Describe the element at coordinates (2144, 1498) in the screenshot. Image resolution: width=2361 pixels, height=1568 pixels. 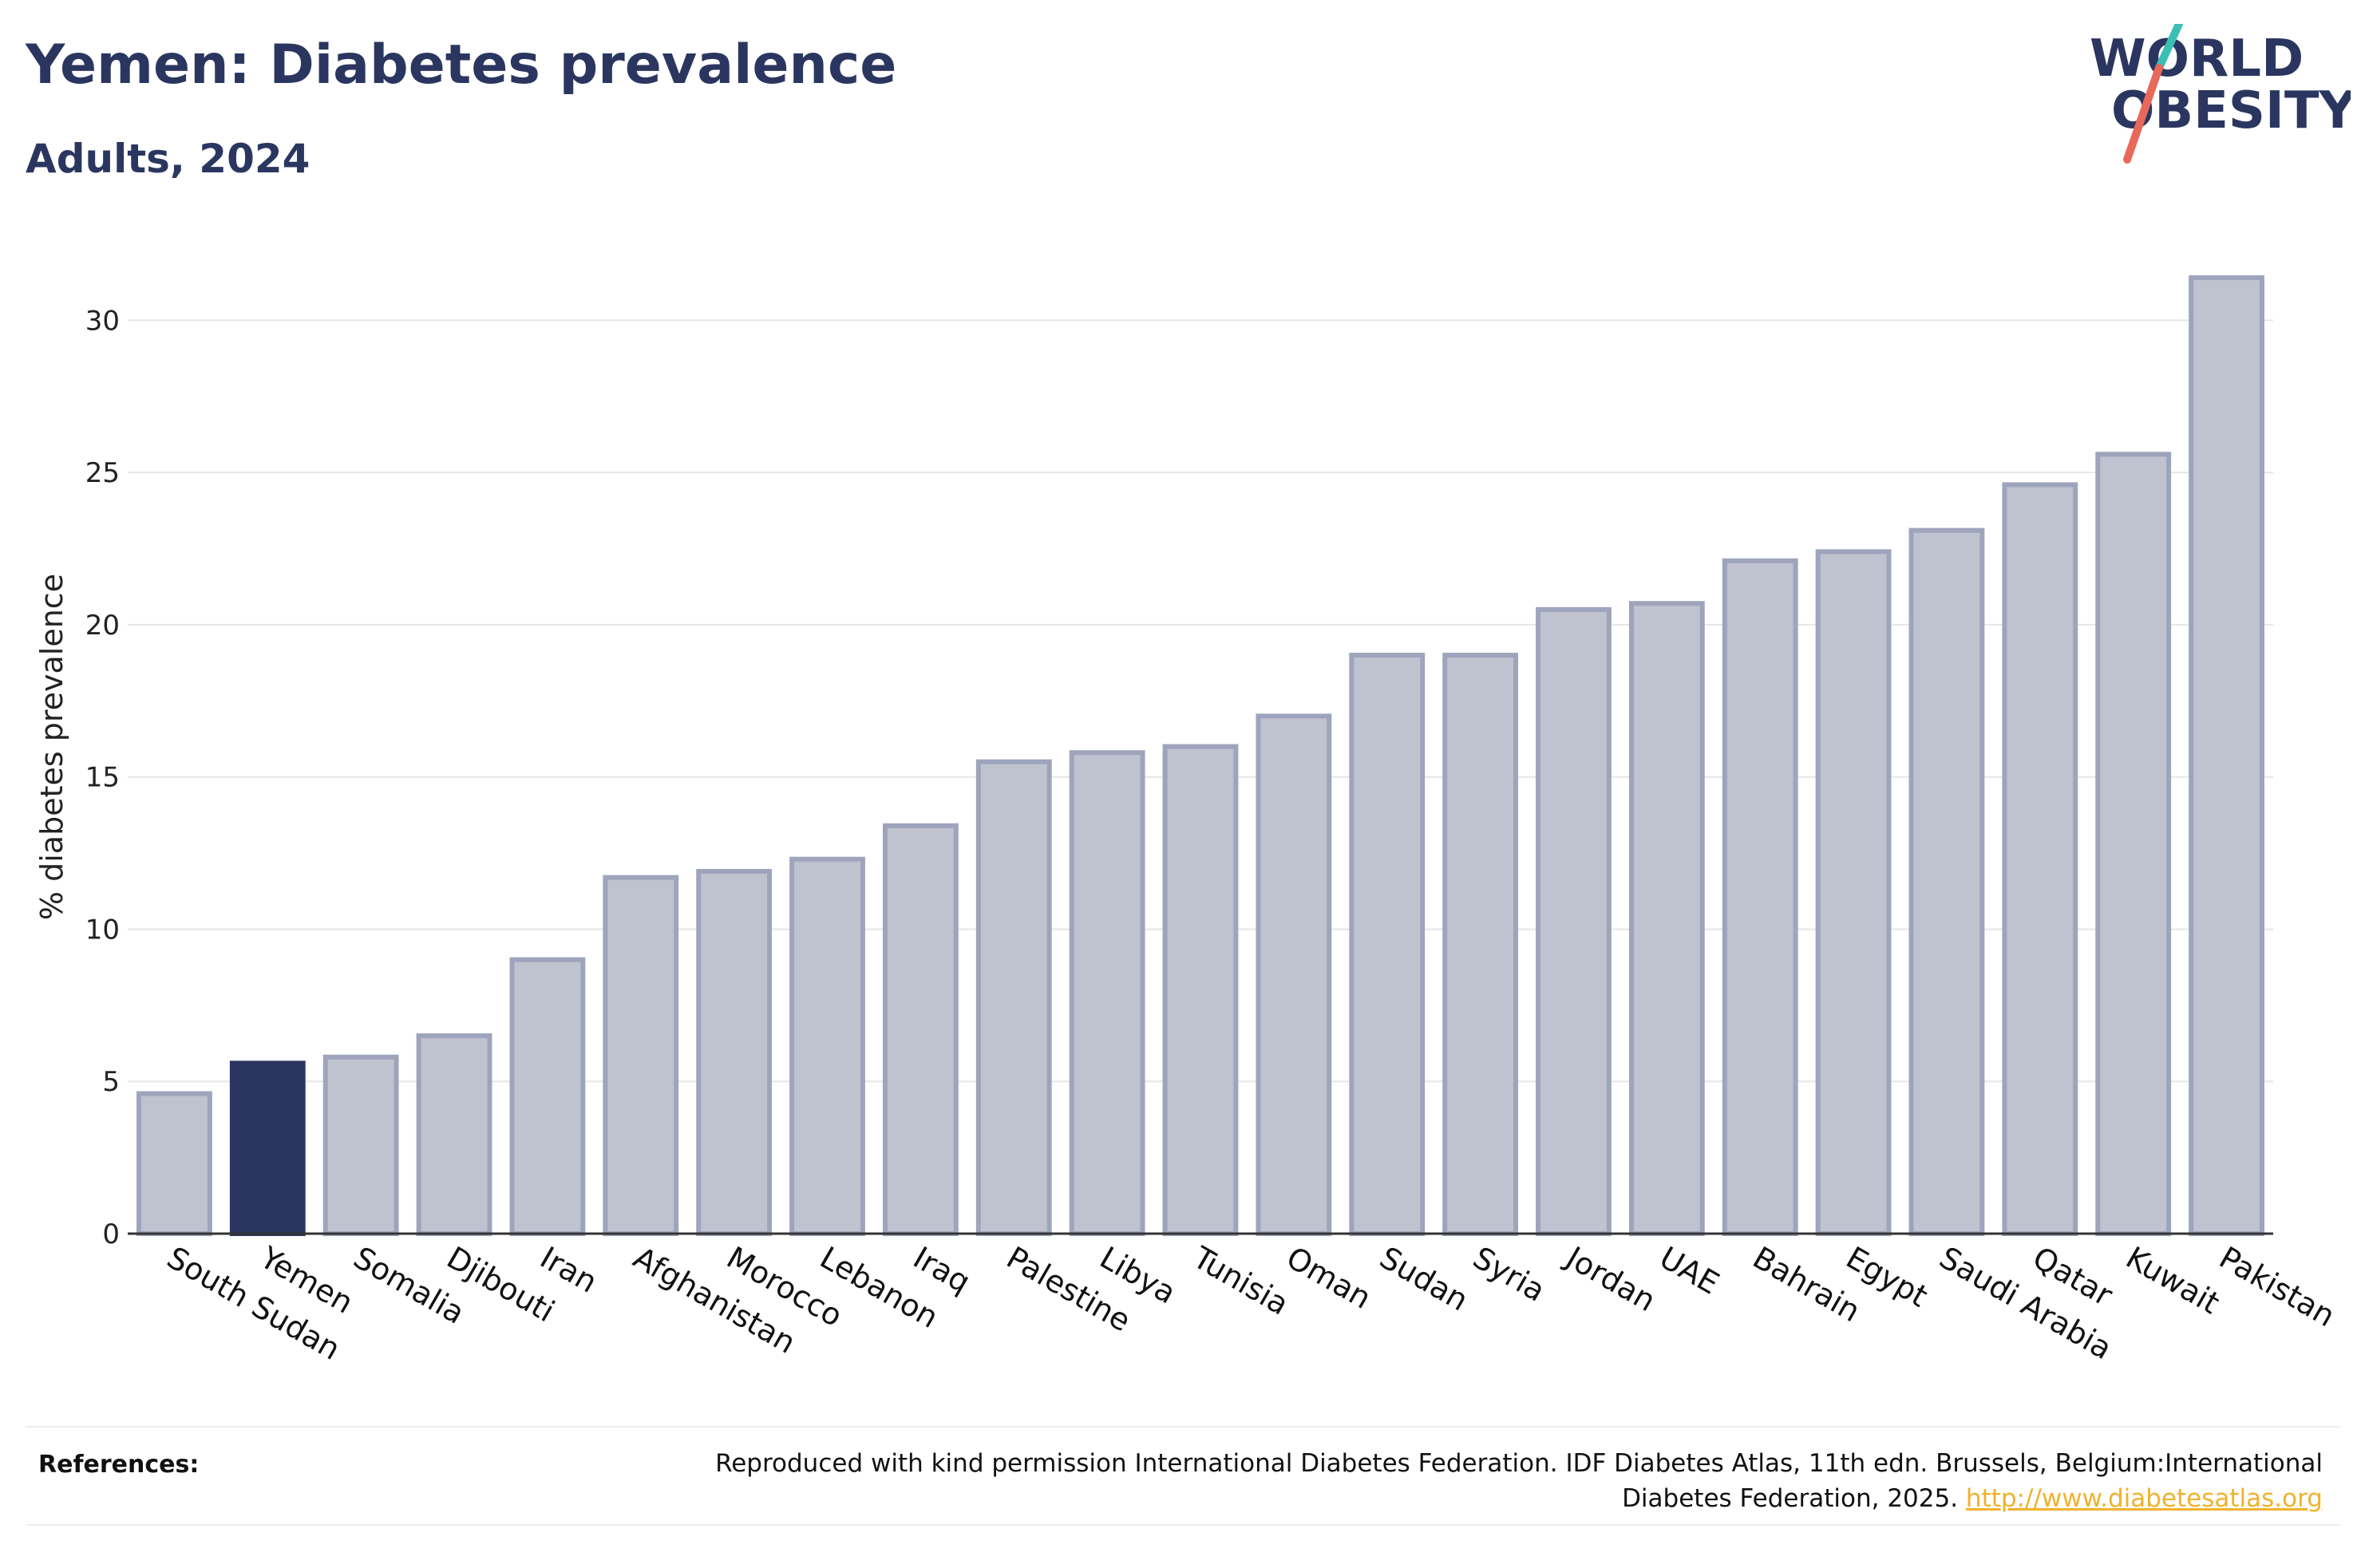
I see `reference-link: http://www.diabetesatlas.org` at that location.